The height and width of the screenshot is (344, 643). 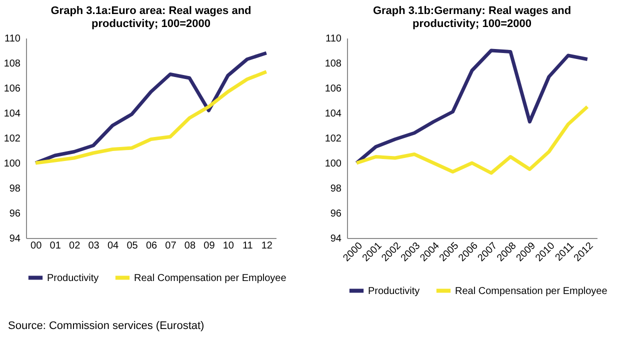 I want to click on x-tick-label: 02, so click(x=75, y=246).